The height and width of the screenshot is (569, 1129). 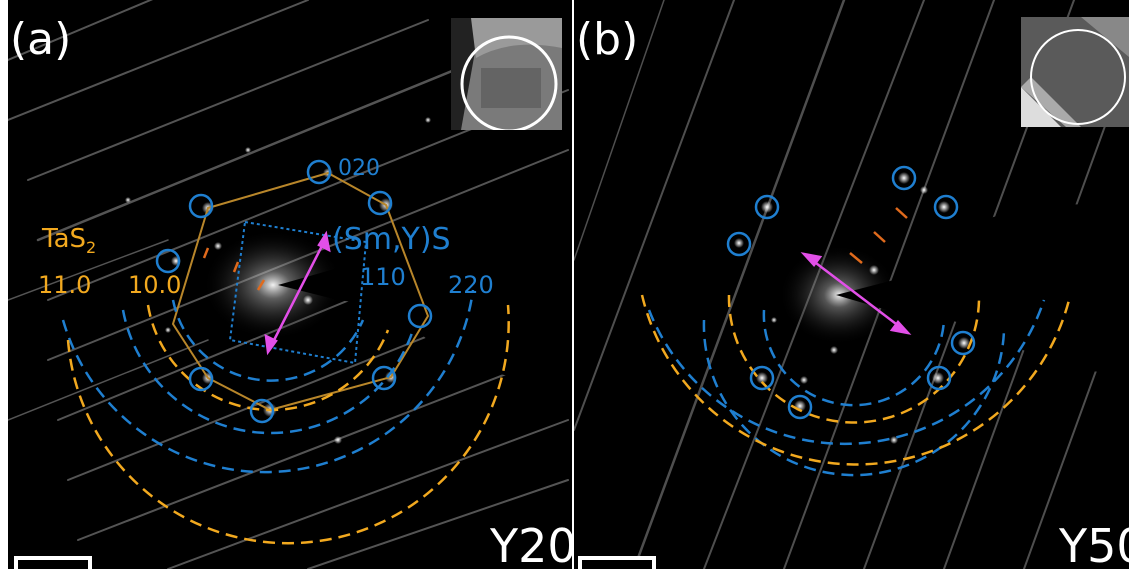 I want to click on sample-label-b: Y50, so click(x=1094, y=544).